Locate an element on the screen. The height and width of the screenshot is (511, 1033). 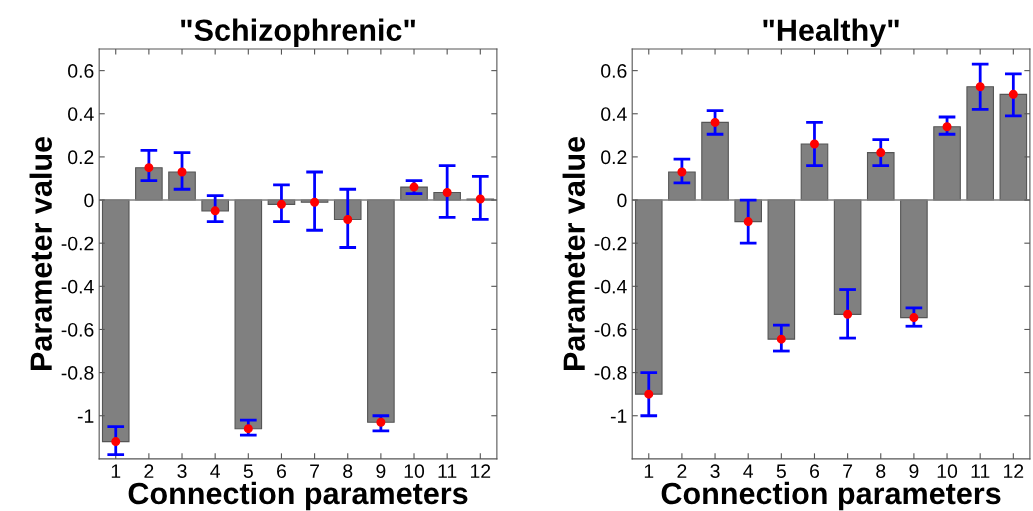
chart-title: "Healthy" is located at coordinates (831, 33).